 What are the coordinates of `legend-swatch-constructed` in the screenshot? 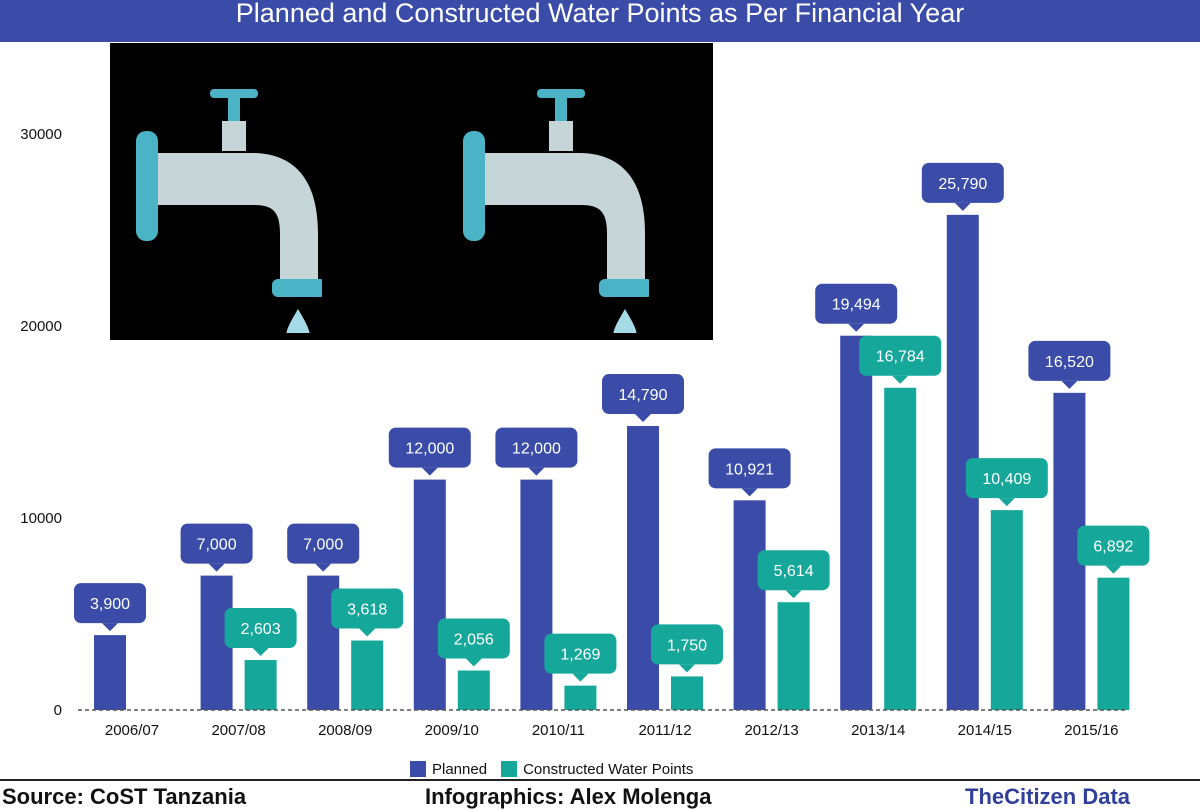 It's located at (509, 769).